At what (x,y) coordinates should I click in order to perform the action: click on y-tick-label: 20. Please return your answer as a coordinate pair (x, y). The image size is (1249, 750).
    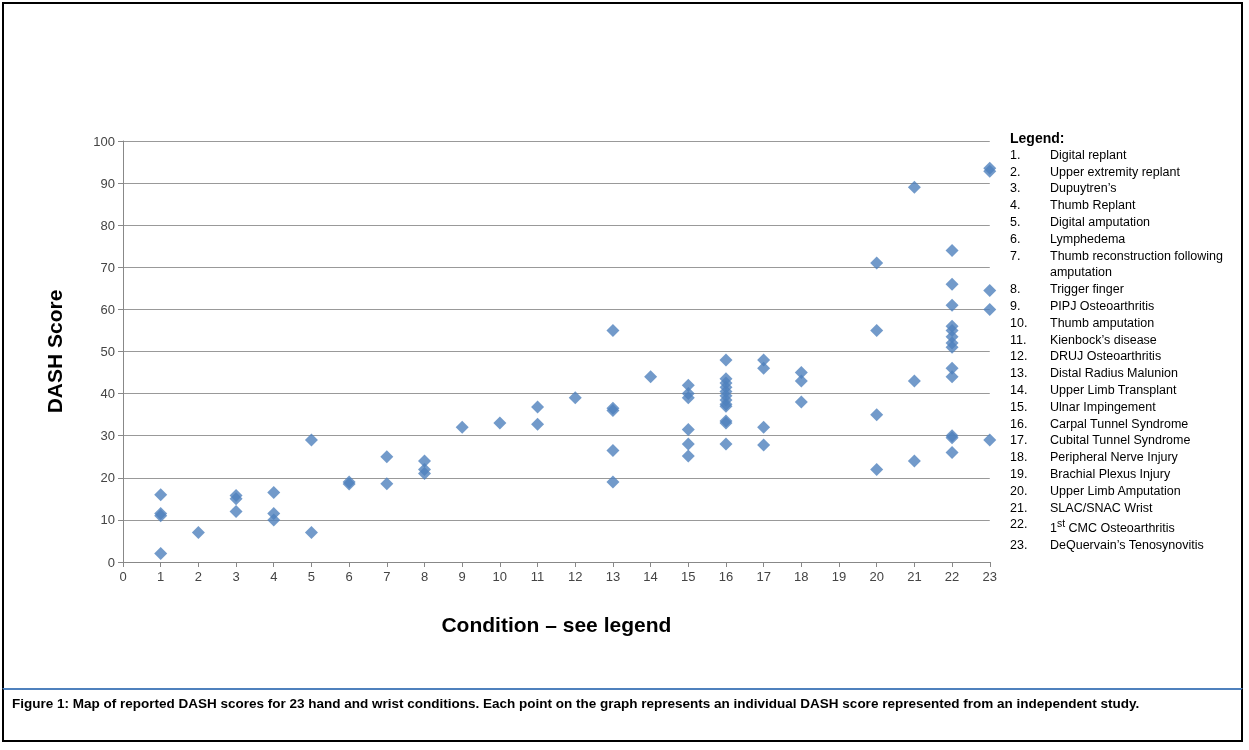
    Looking at the image, I should click on (107, 478).